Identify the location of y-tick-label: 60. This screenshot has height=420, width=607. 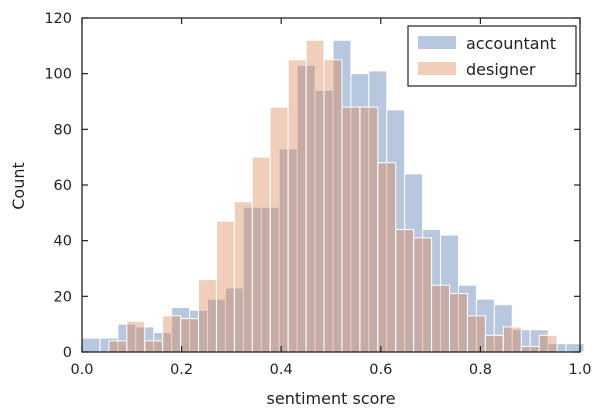
(63, 186).